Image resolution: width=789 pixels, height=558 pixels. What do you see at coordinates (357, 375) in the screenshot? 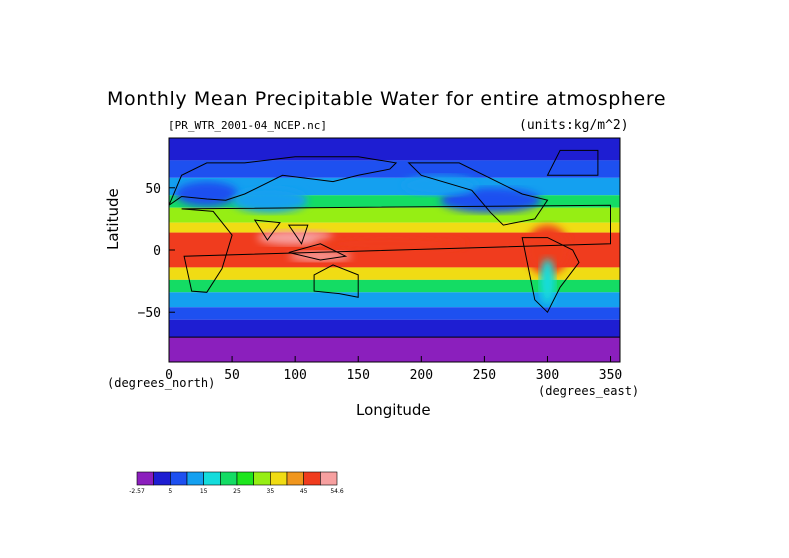
I see `x-tick-label: 150` at bounding box center [357, 375].